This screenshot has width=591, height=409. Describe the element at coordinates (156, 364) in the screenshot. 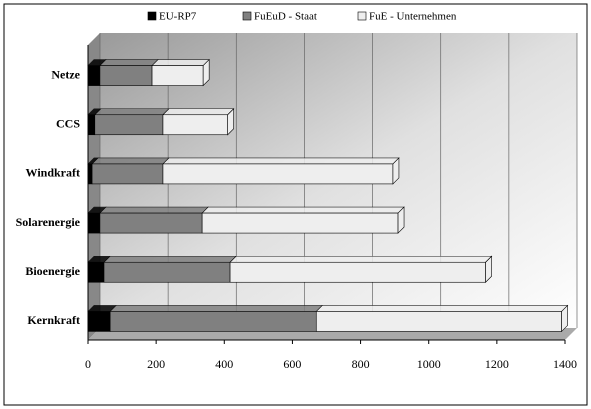

I see `x-tick-label: 200` at that location.